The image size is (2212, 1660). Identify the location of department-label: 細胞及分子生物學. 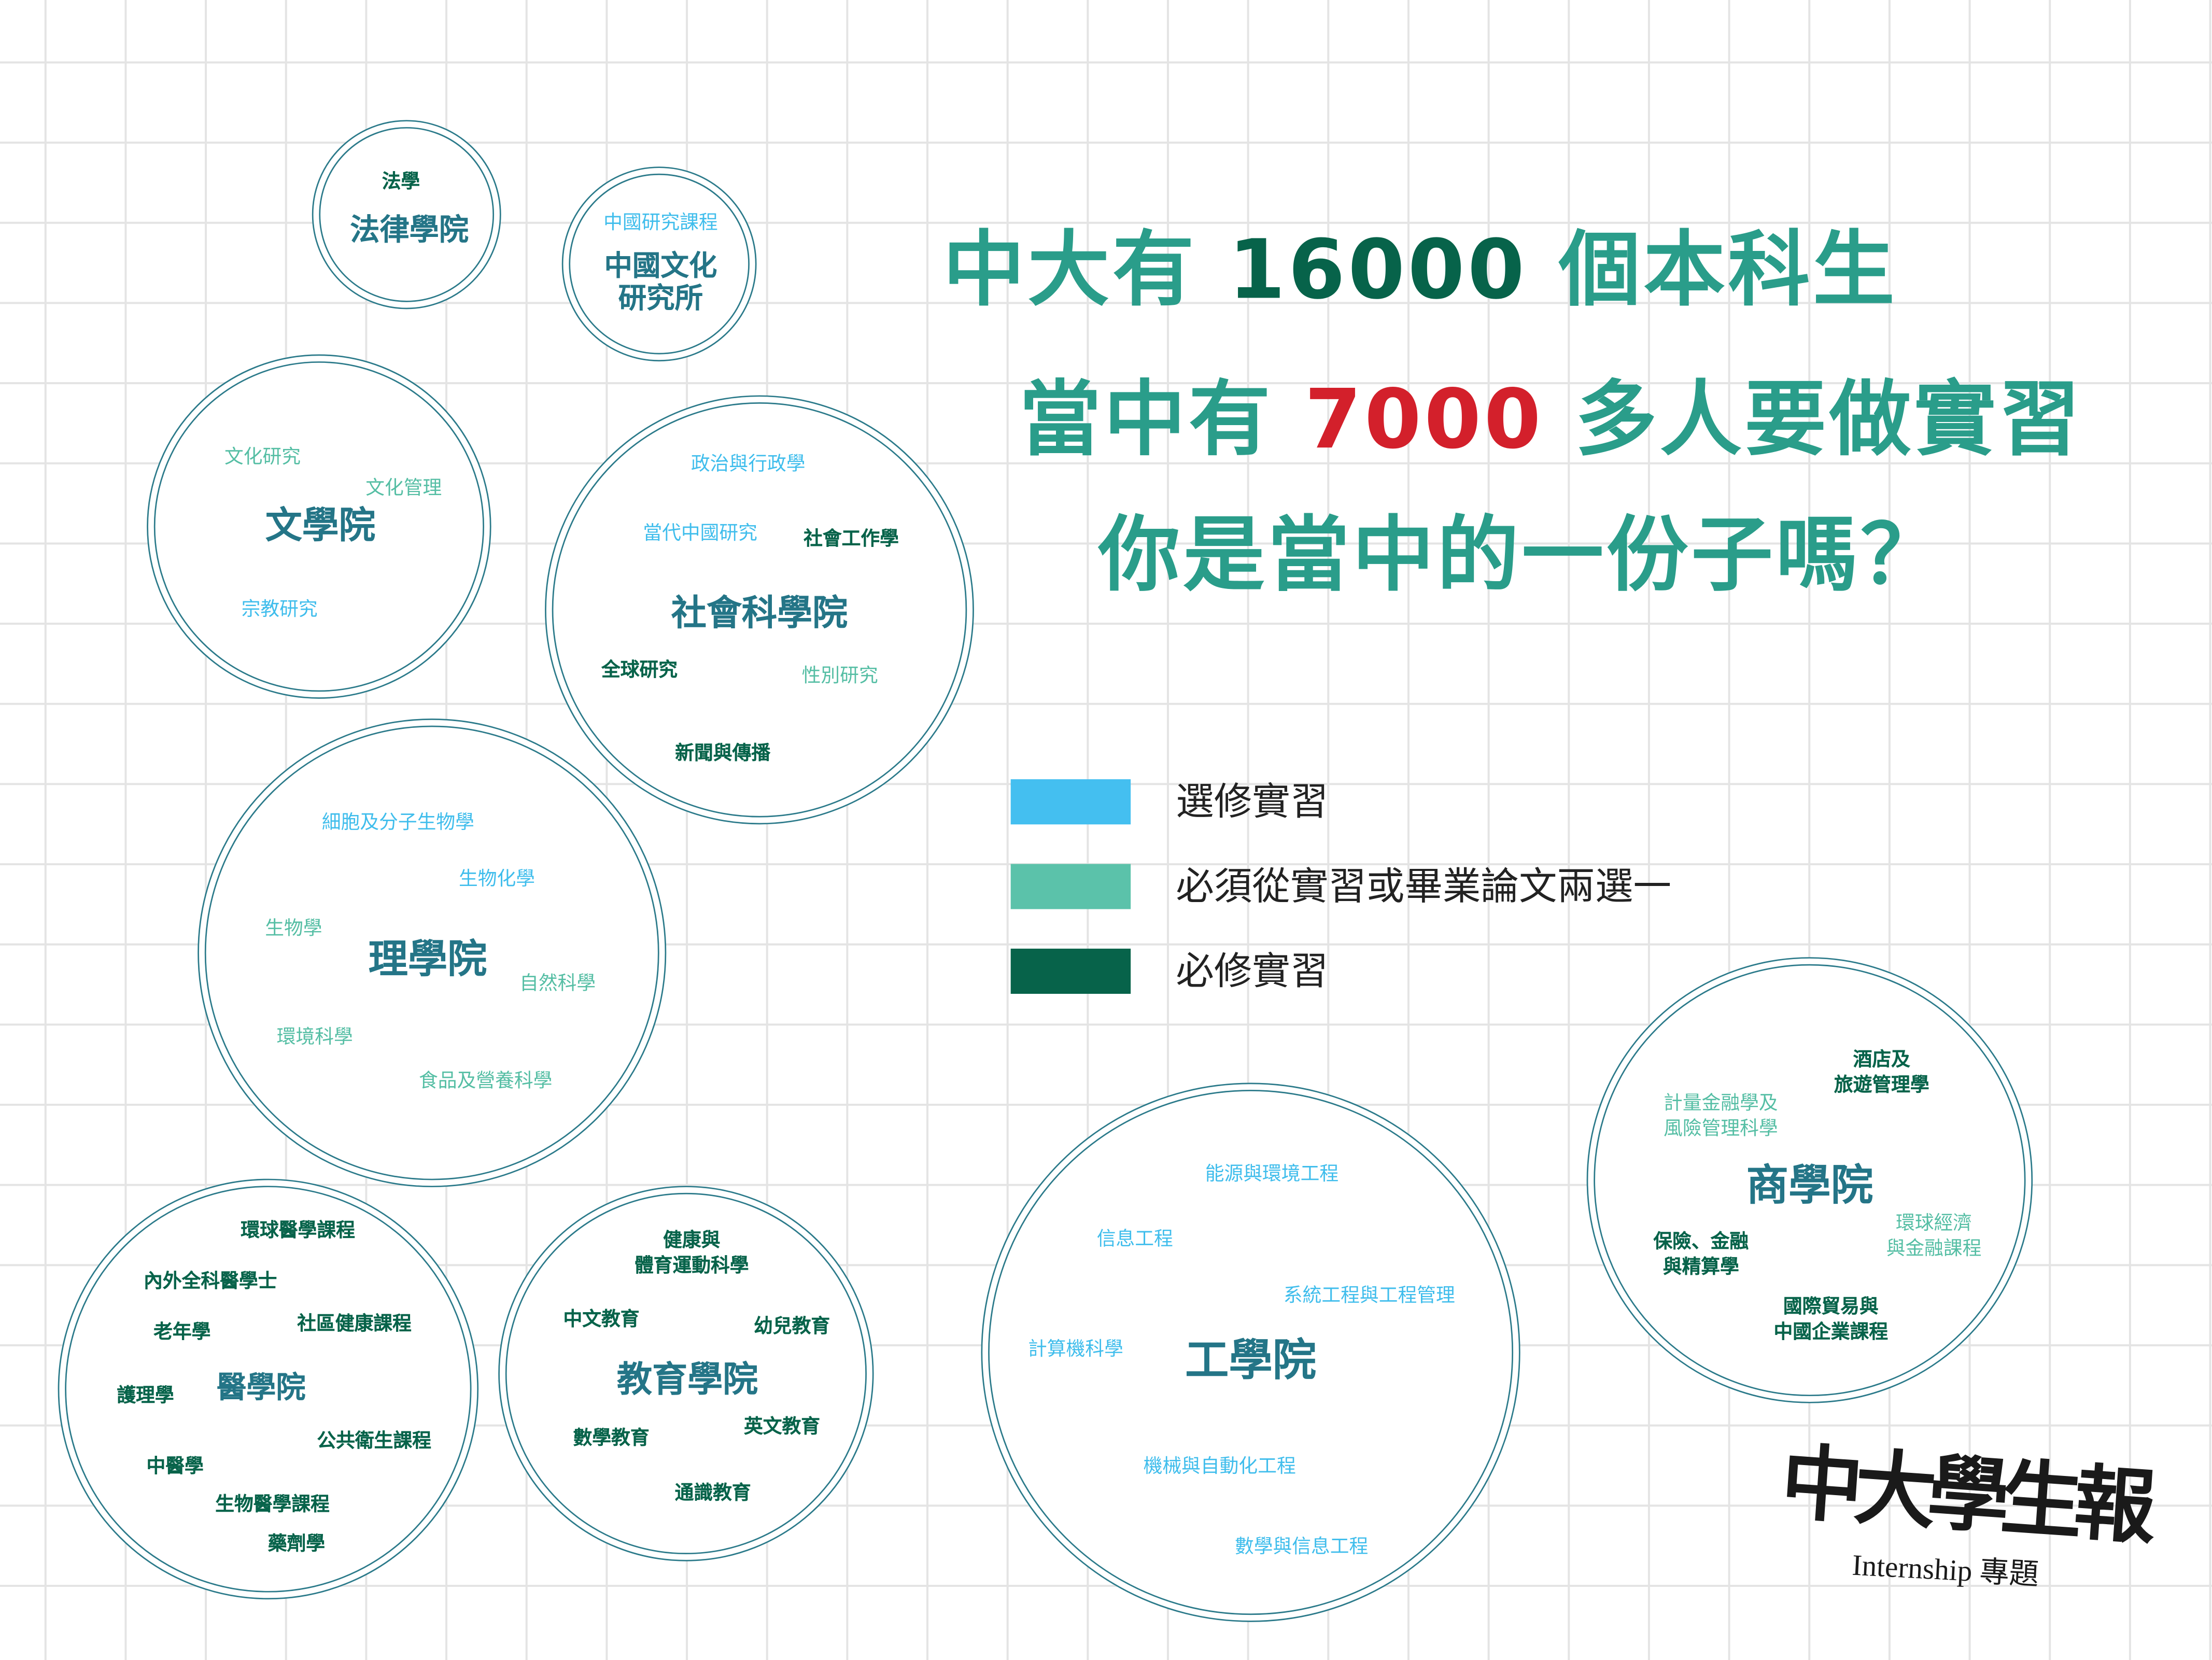
(397, 822).